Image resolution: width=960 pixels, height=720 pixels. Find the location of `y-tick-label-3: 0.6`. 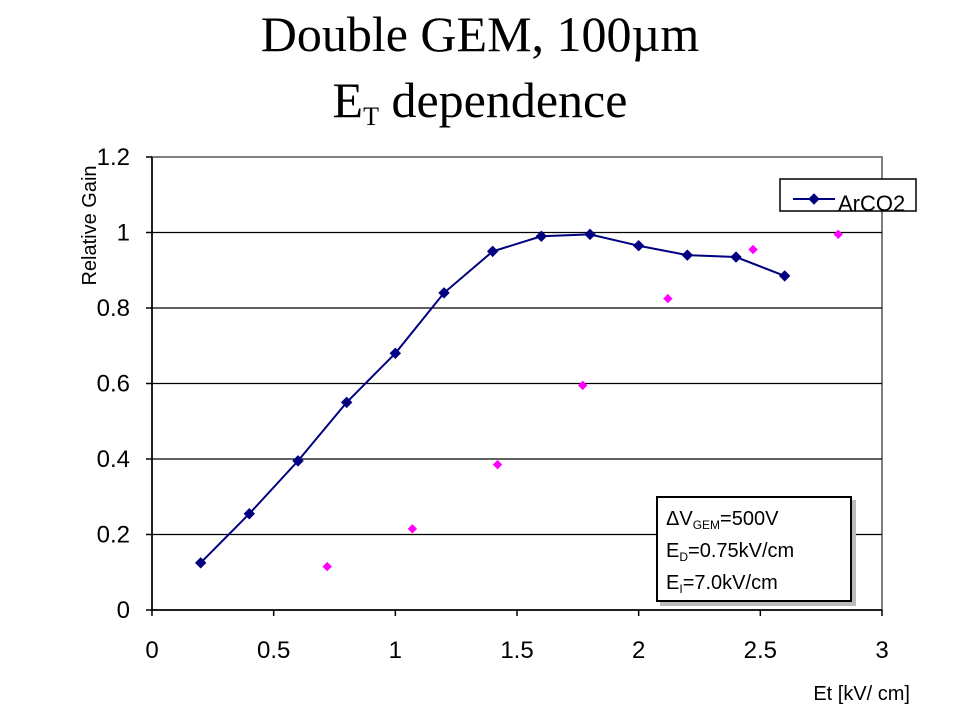

y-tick-label-3: 0.6 is located at coordinates (113, 384).